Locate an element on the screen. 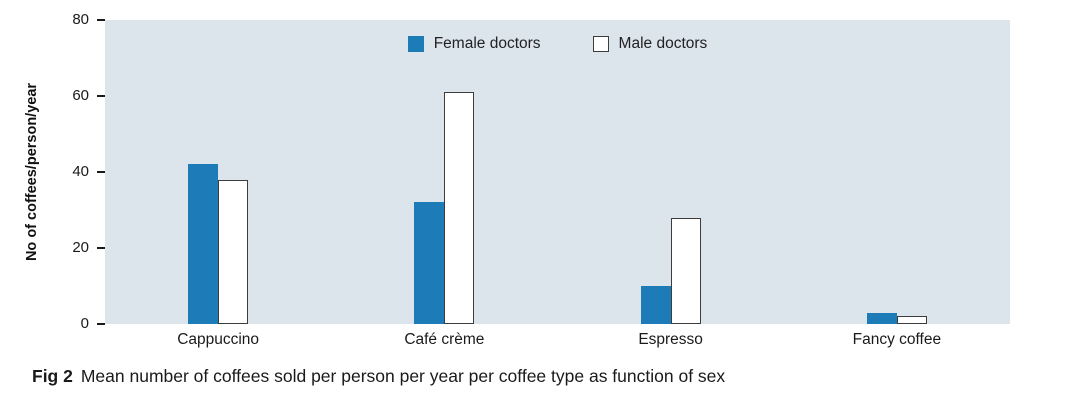 The image size is (1080, 420). male-doctors-swatch-icon is located at coordinates (600, 44).